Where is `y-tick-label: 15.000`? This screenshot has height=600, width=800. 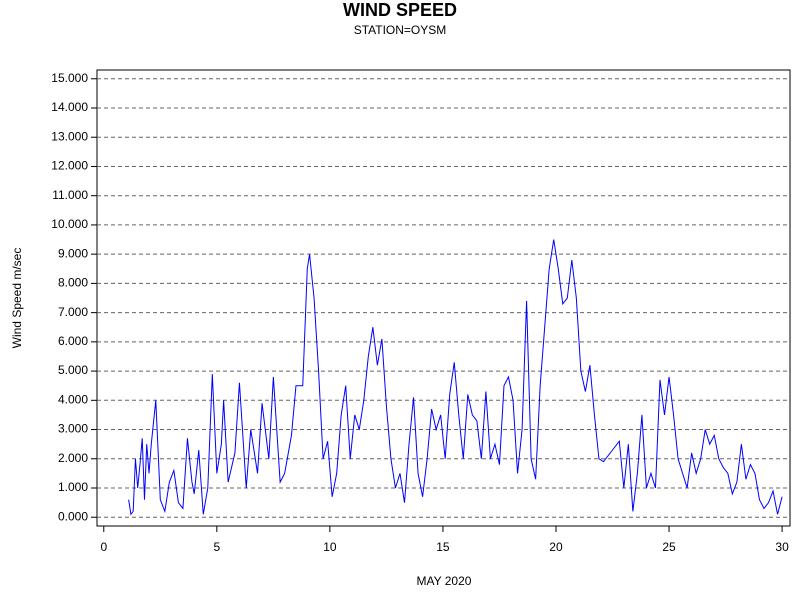
y-tick-label: 15.000 is located at coordinates (69, 78).